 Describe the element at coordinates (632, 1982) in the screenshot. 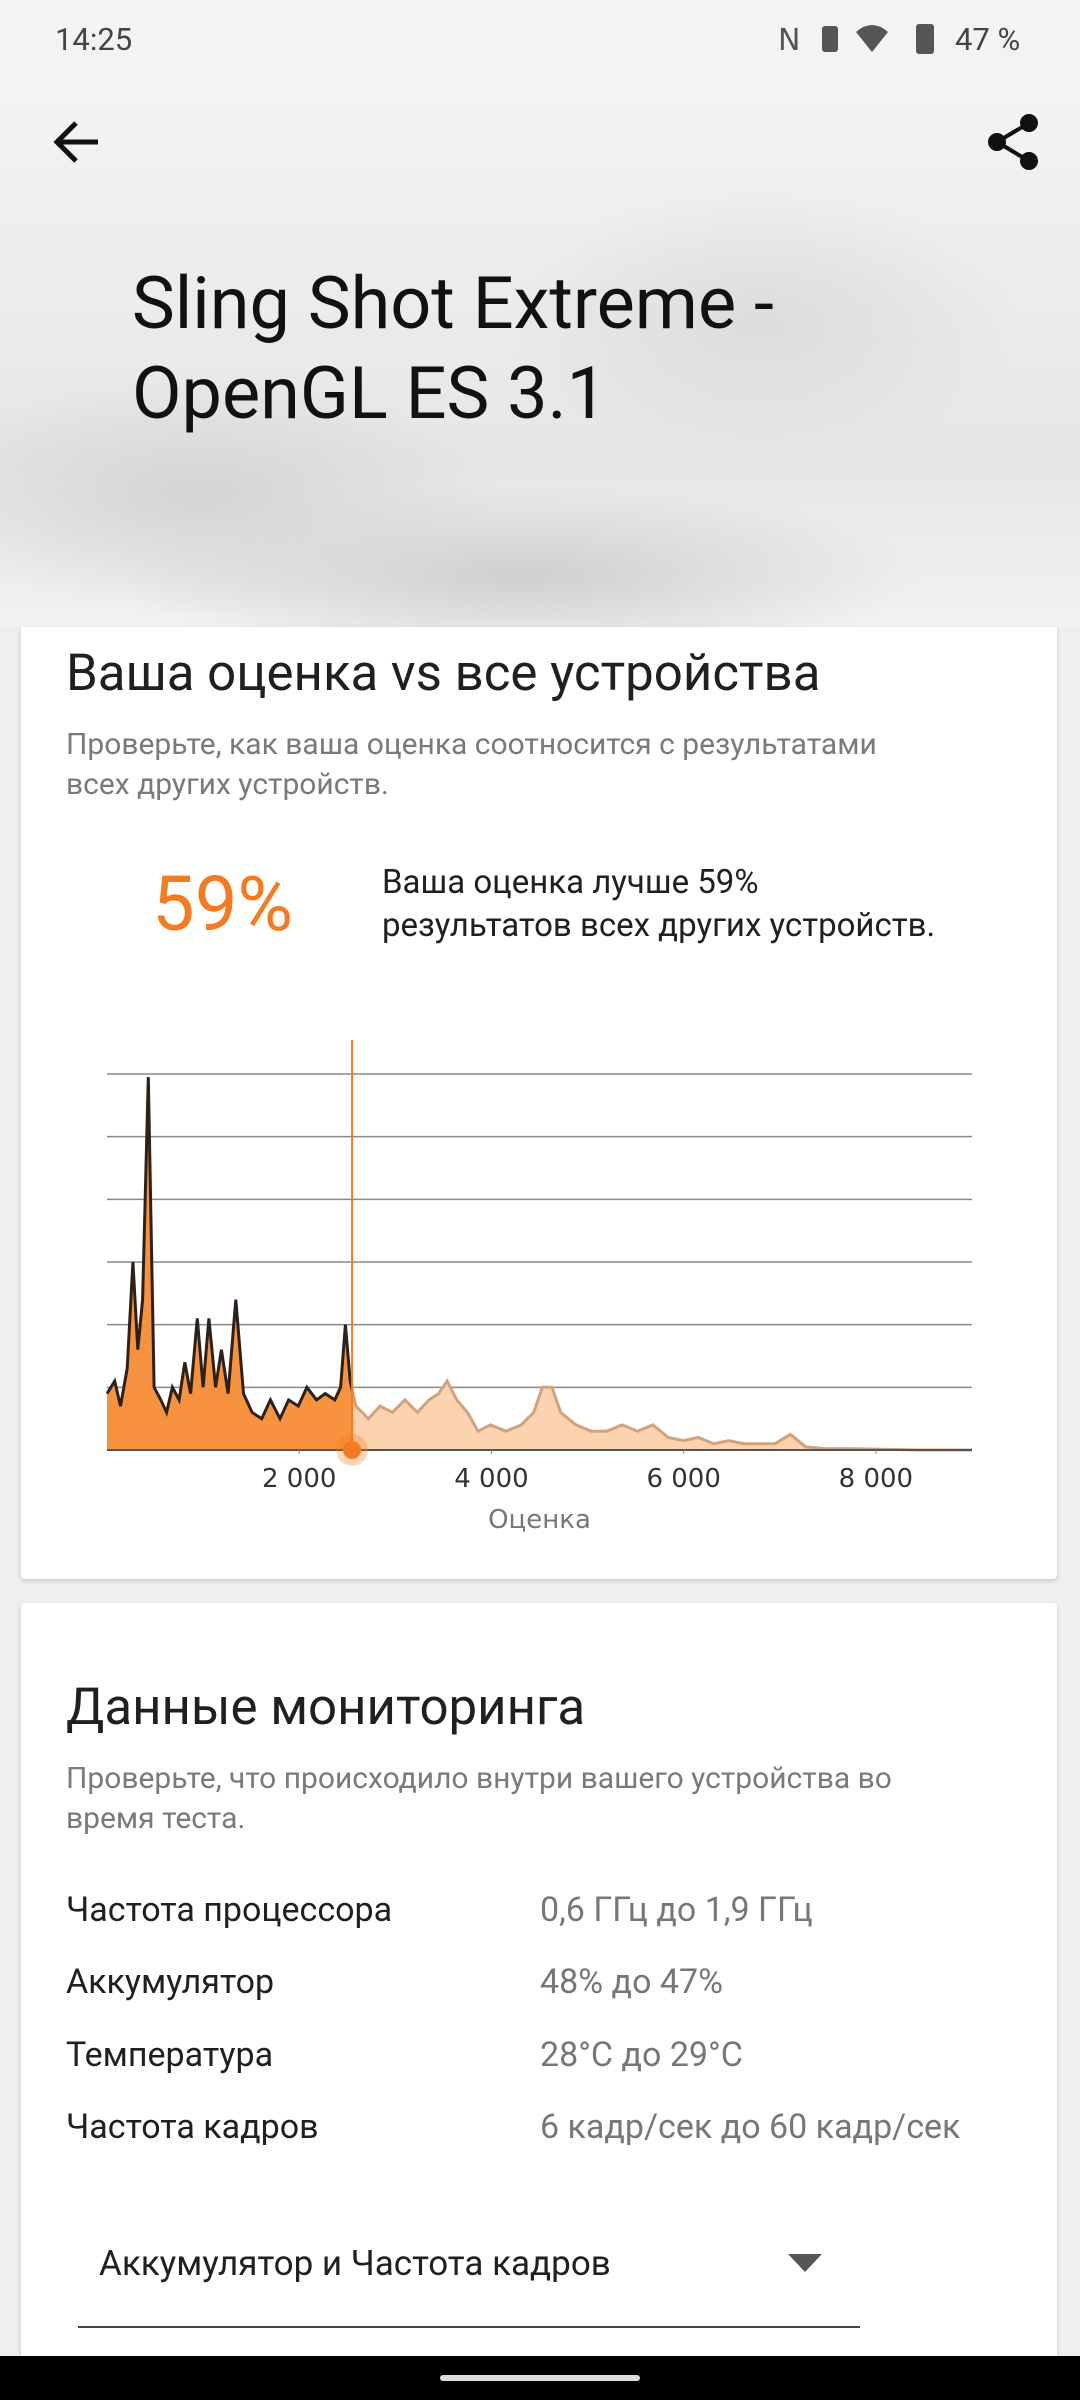

I see `metric-value: 48% до 47%` at that location.